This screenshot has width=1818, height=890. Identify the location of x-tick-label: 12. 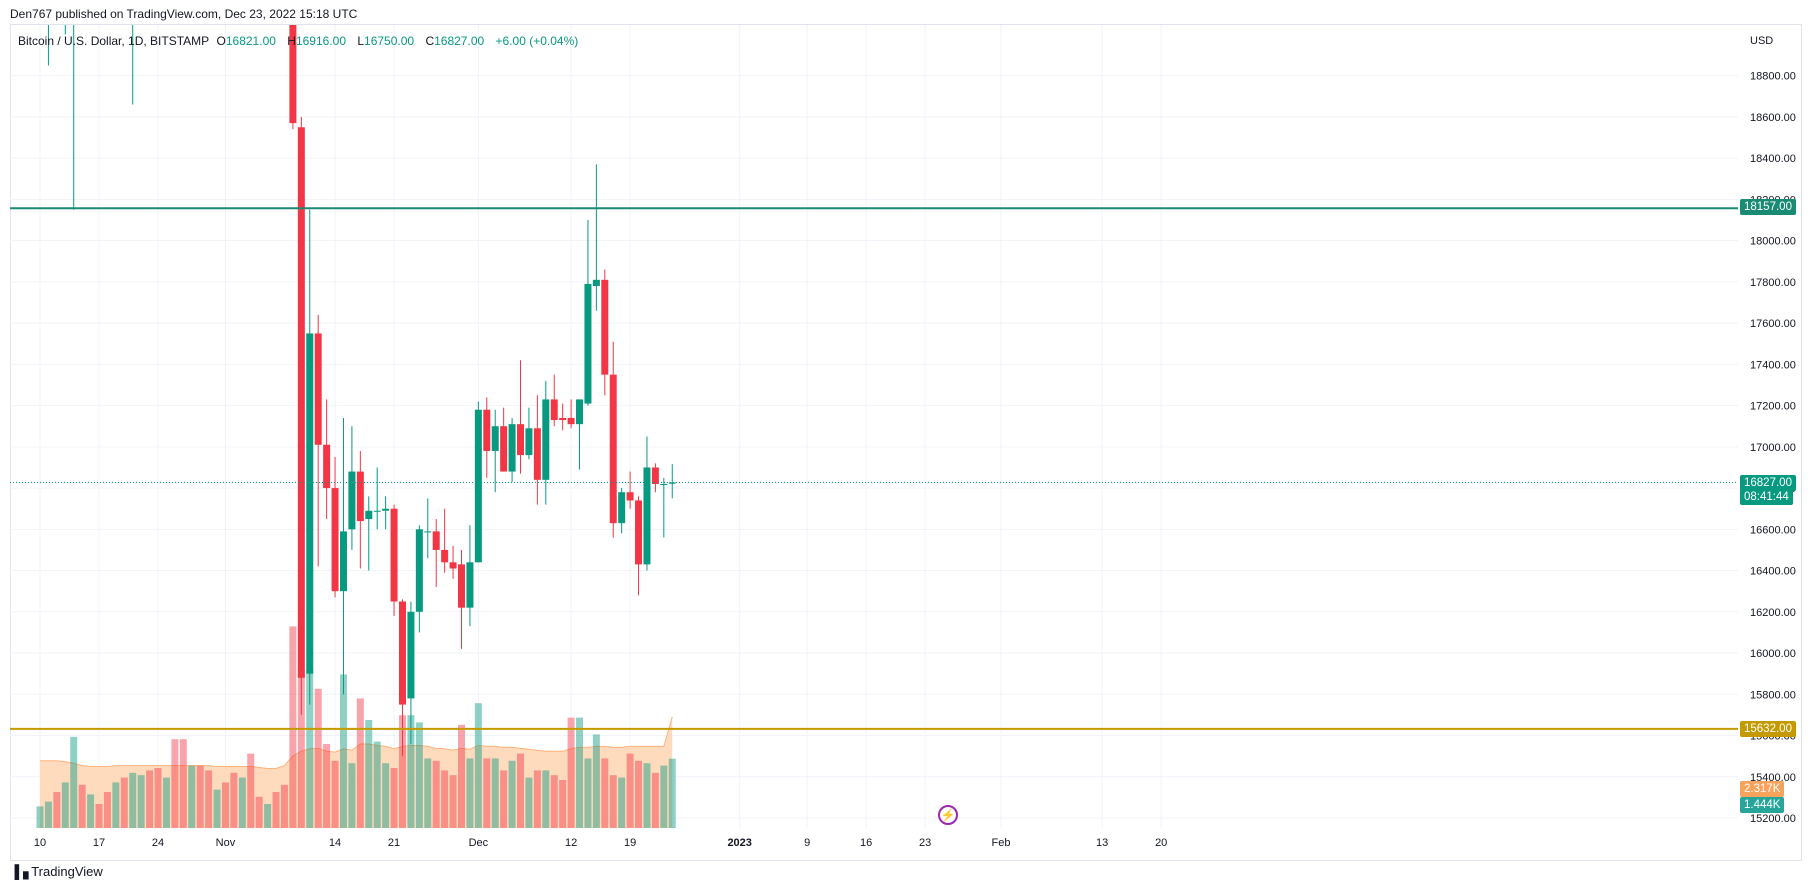
(571, 843).